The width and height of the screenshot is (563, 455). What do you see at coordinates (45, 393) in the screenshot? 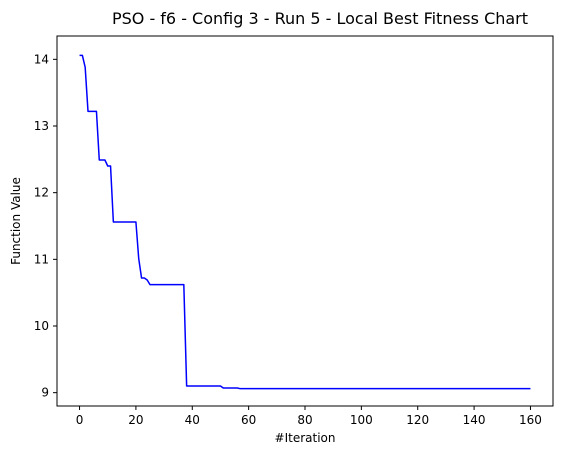
I see `y-tick-label: 9` at bounding box center [45, 393].